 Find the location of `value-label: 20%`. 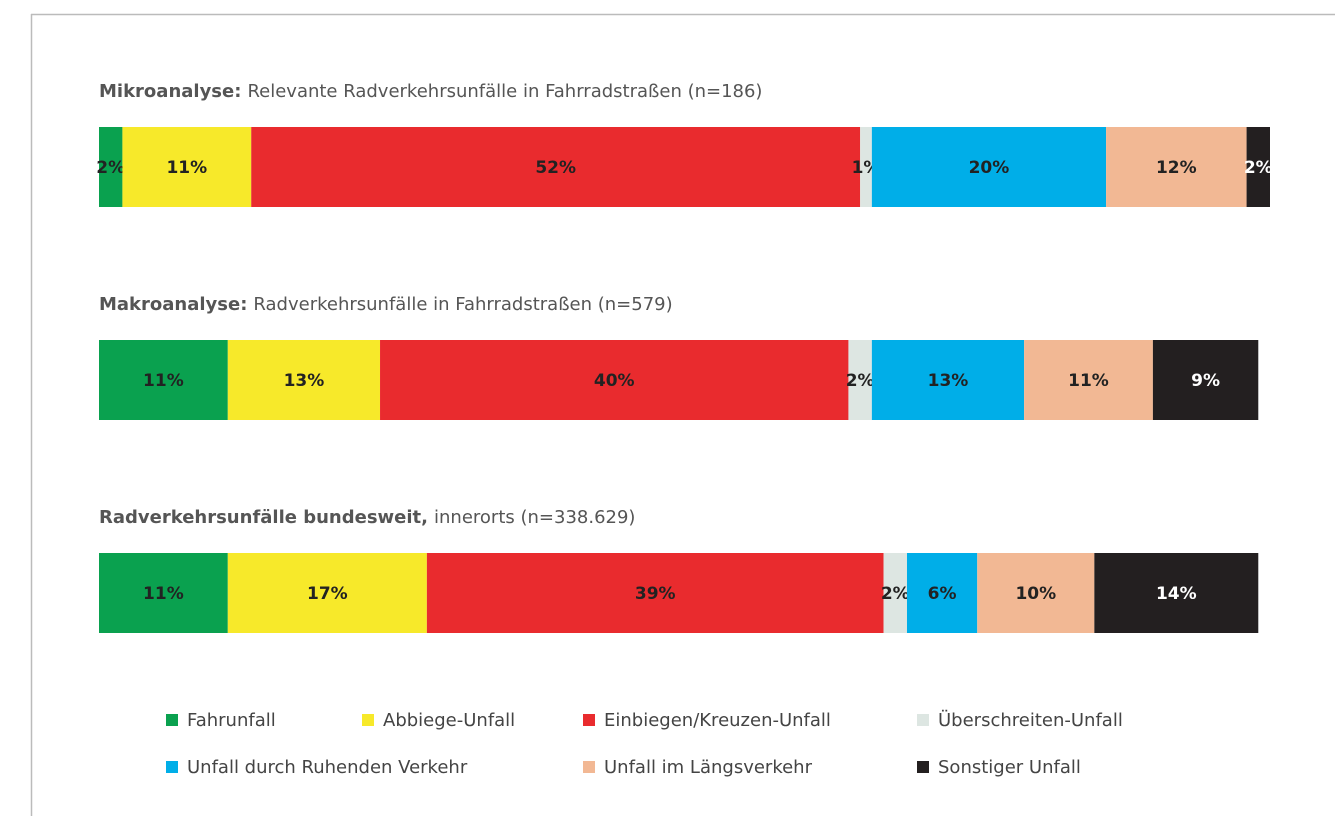

value-label: 20% is located at coordinates (989, 168).